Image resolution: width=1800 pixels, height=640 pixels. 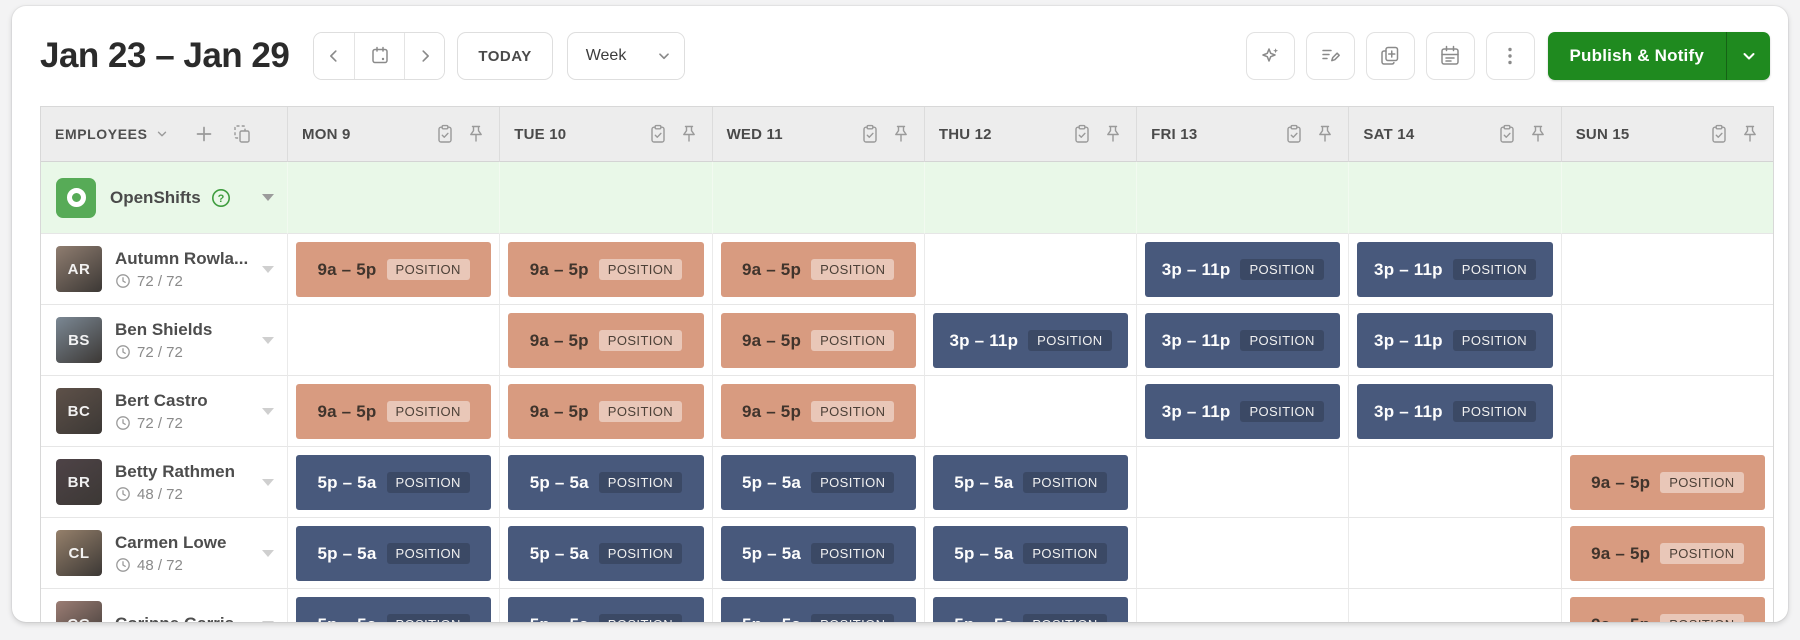 I want to click on shift-time: 3p – 11p, so click(x=1408, y=340).